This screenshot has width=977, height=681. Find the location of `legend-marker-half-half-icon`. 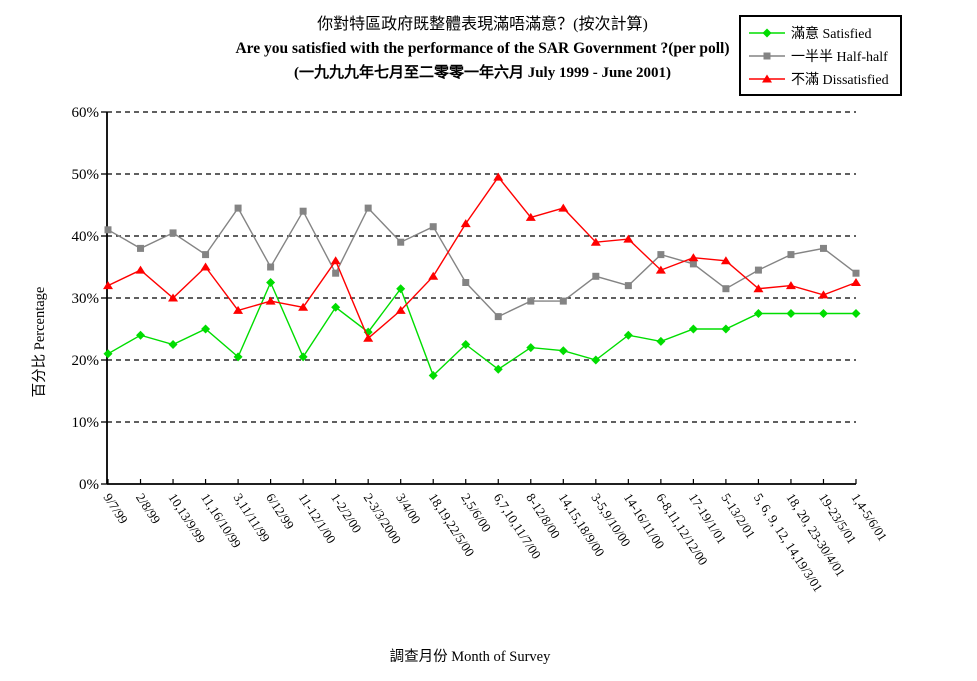

legend-marker-half-half-icon is located at coordinates (767, 55).